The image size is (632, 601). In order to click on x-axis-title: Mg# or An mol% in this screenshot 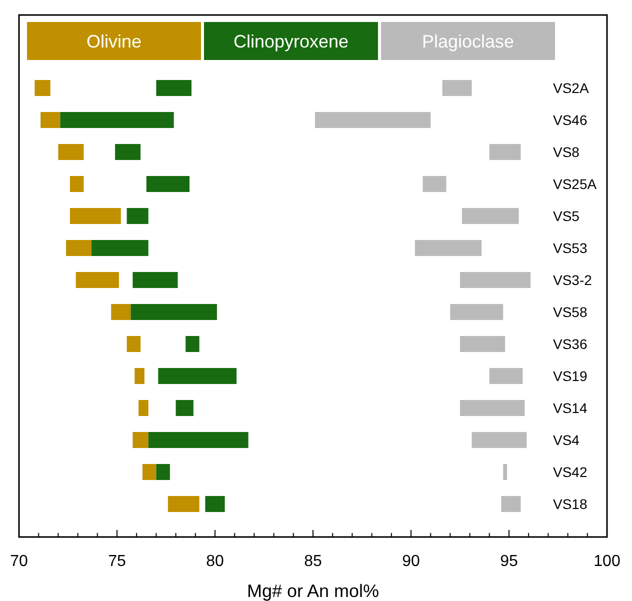, I will do `click(313, 591)`.